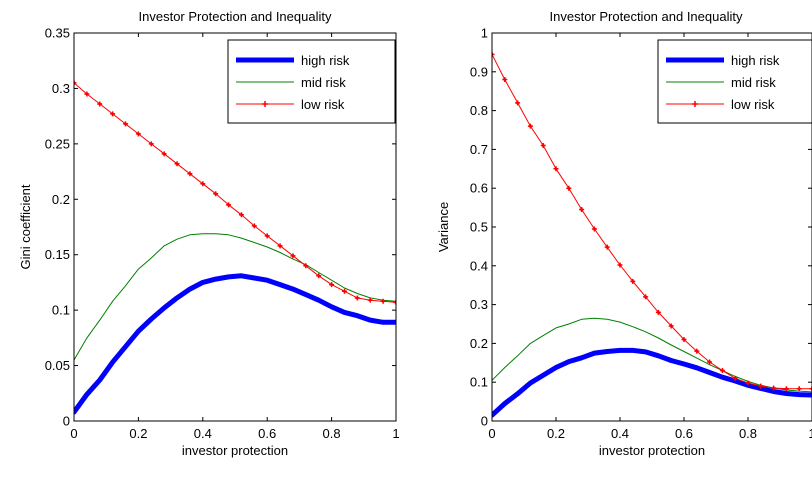  I want to click on y-tick-label: 0.2, so click(479, 343).